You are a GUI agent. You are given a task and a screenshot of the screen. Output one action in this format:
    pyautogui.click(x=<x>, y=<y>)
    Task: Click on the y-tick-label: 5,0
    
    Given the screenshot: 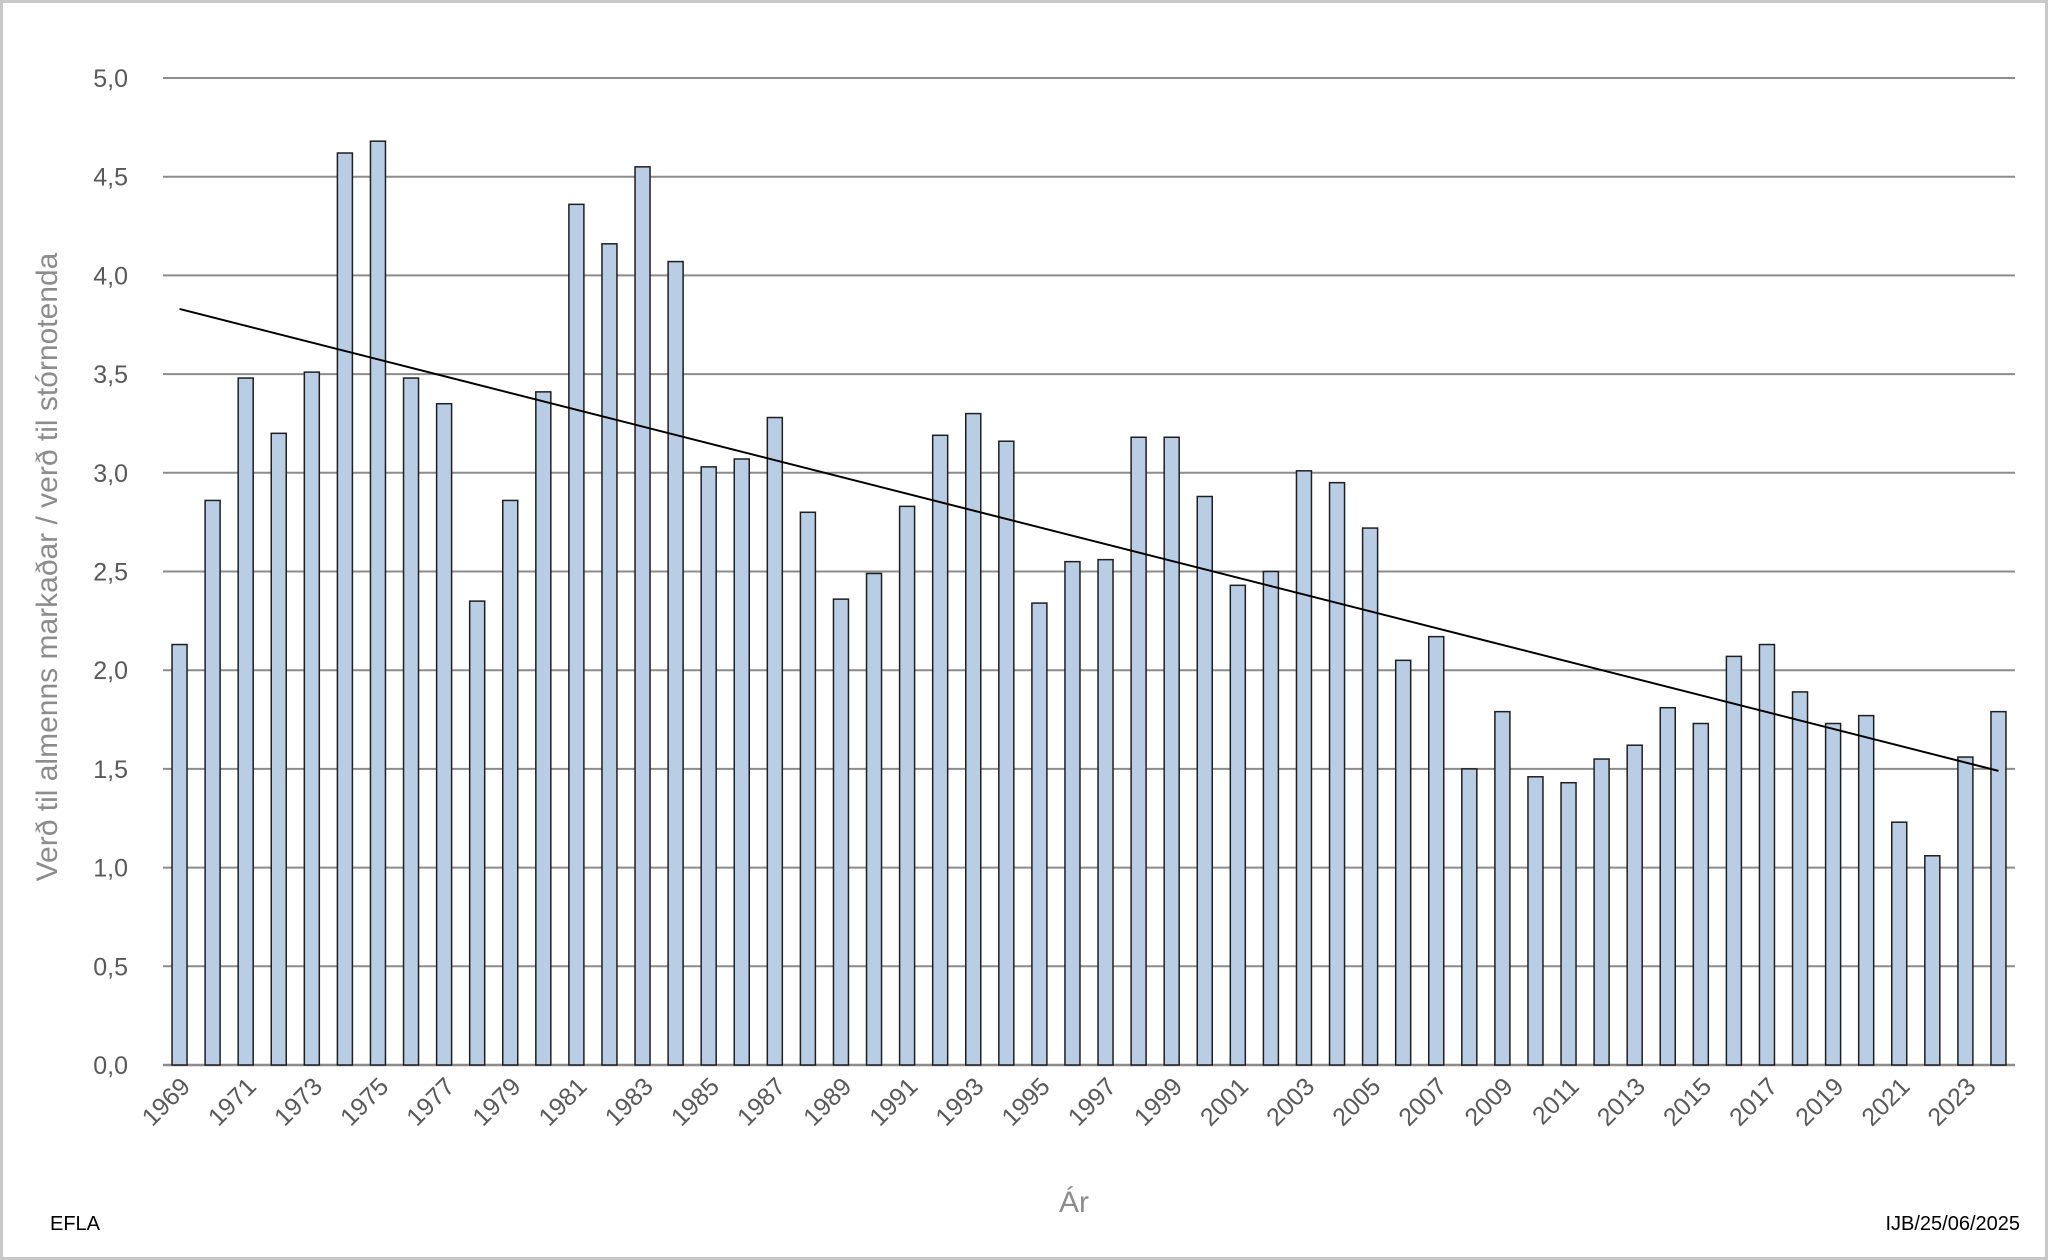 What is the action you would take?
    pyautogui.click(x=110, y=79)
    